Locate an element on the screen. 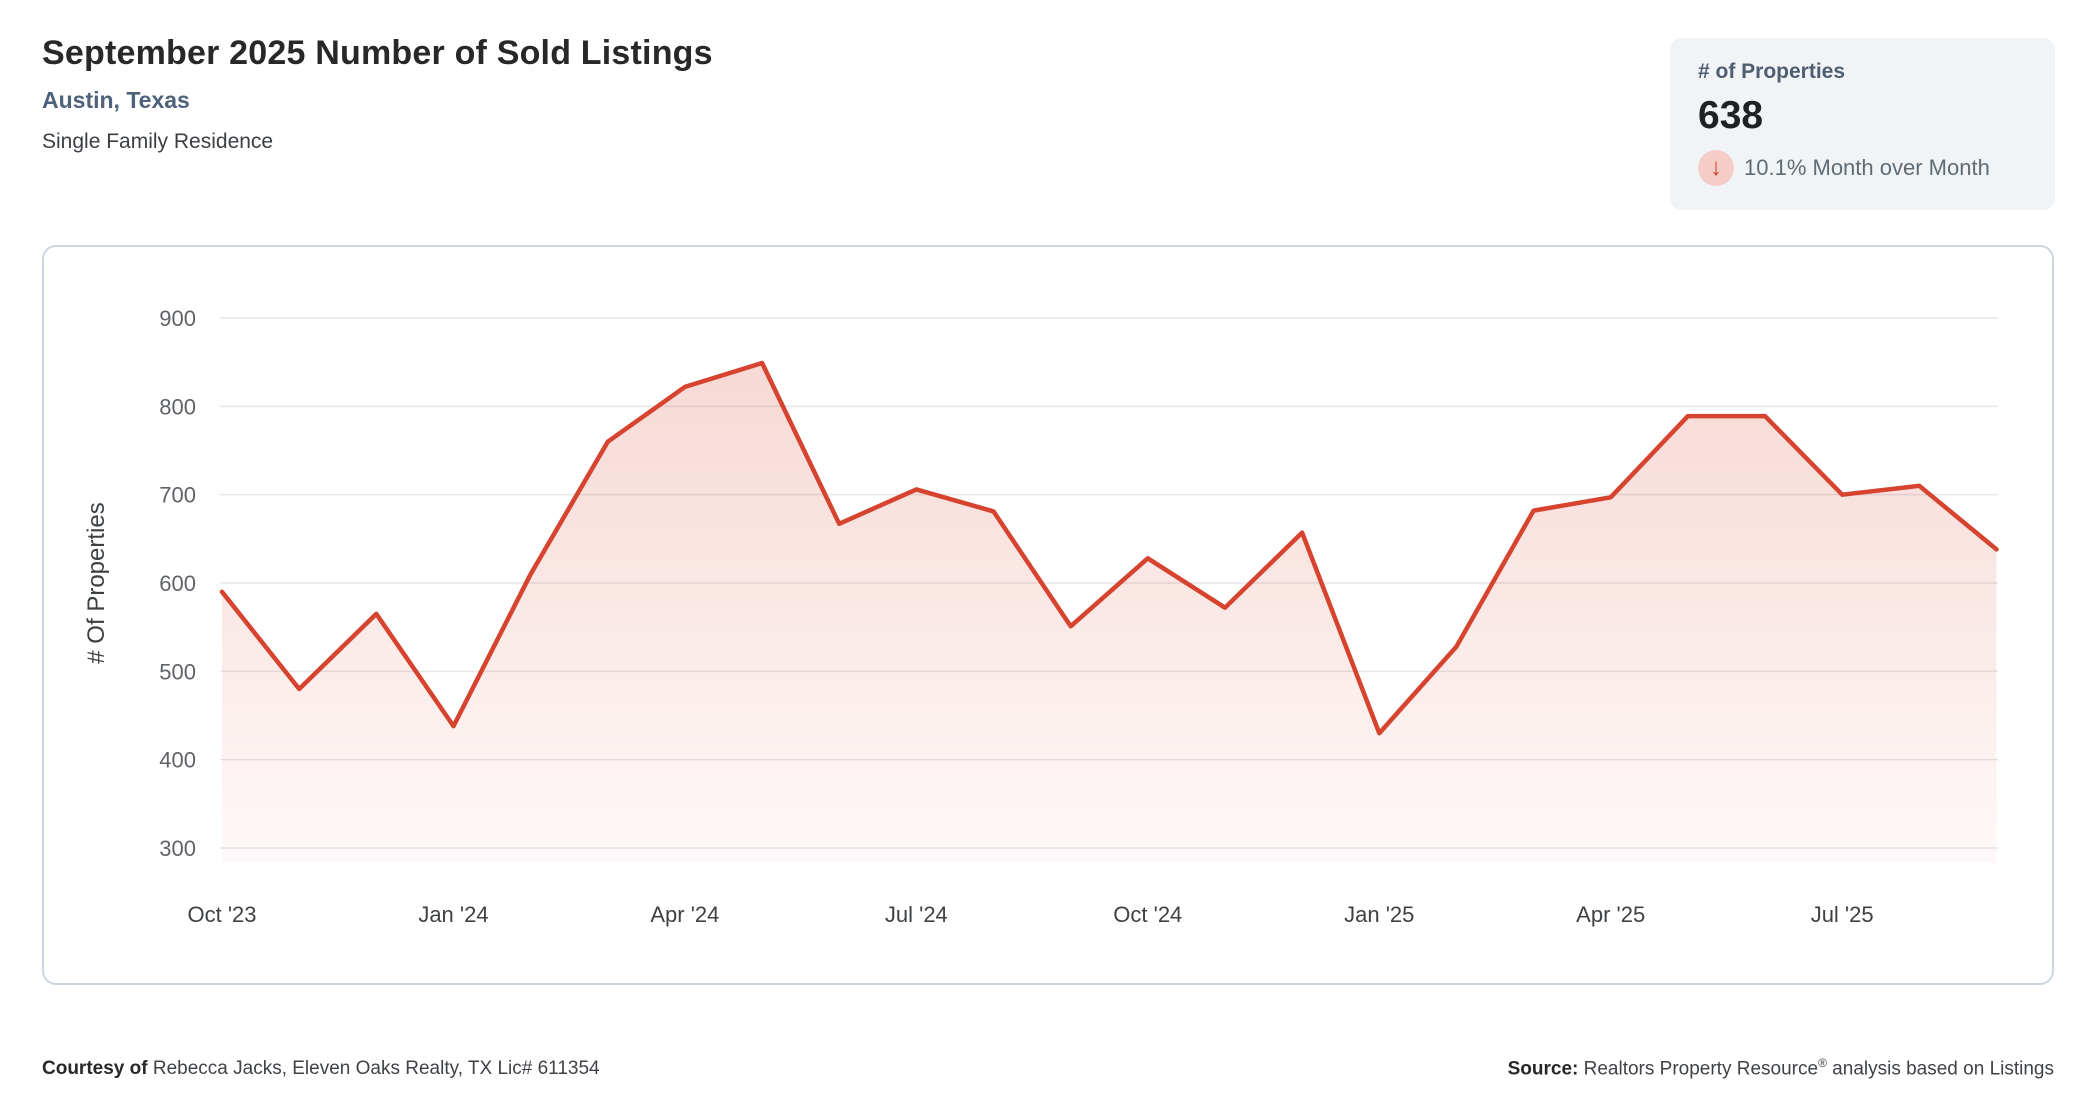 This screenshot has height=1100, width=2096. registered-mark: ® is located at coordinates (1822, 1063).